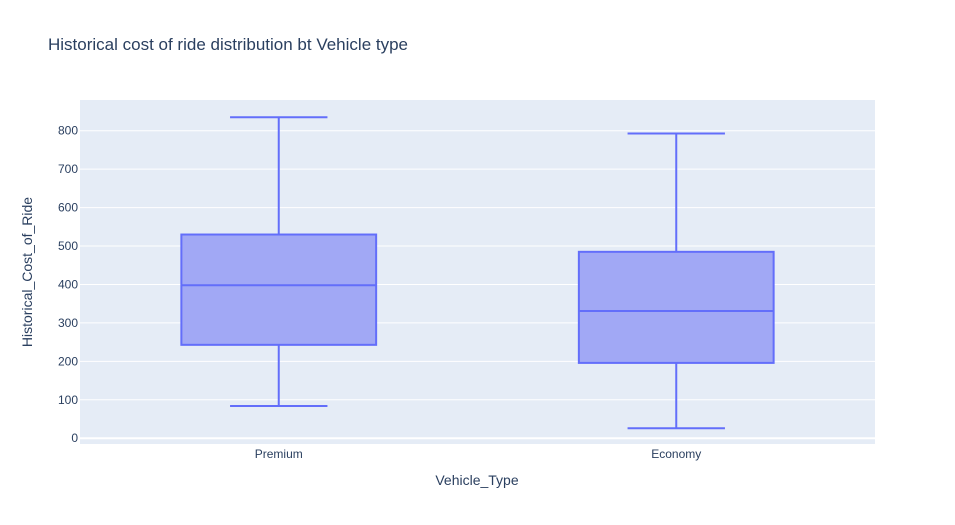 The width and height of the screenshot is (955, 525). Describe the element at coordinates (68, 400) in the screenshot. I see `y-tick-label: 100` at that location.